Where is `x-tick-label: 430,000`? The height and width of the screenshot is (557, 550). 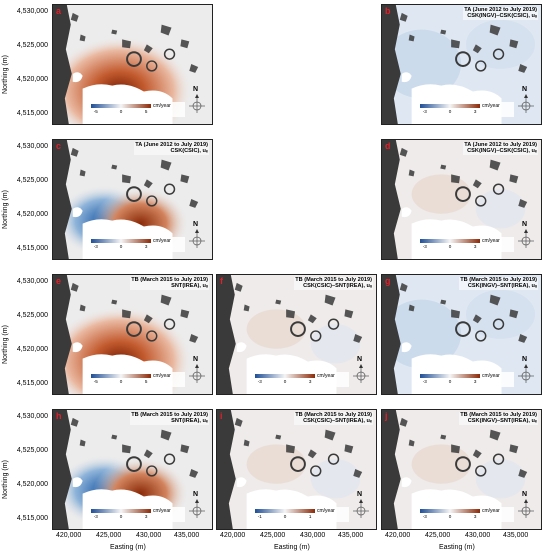
x-tick-label: 430,000 is located at coordinates (313, 535).